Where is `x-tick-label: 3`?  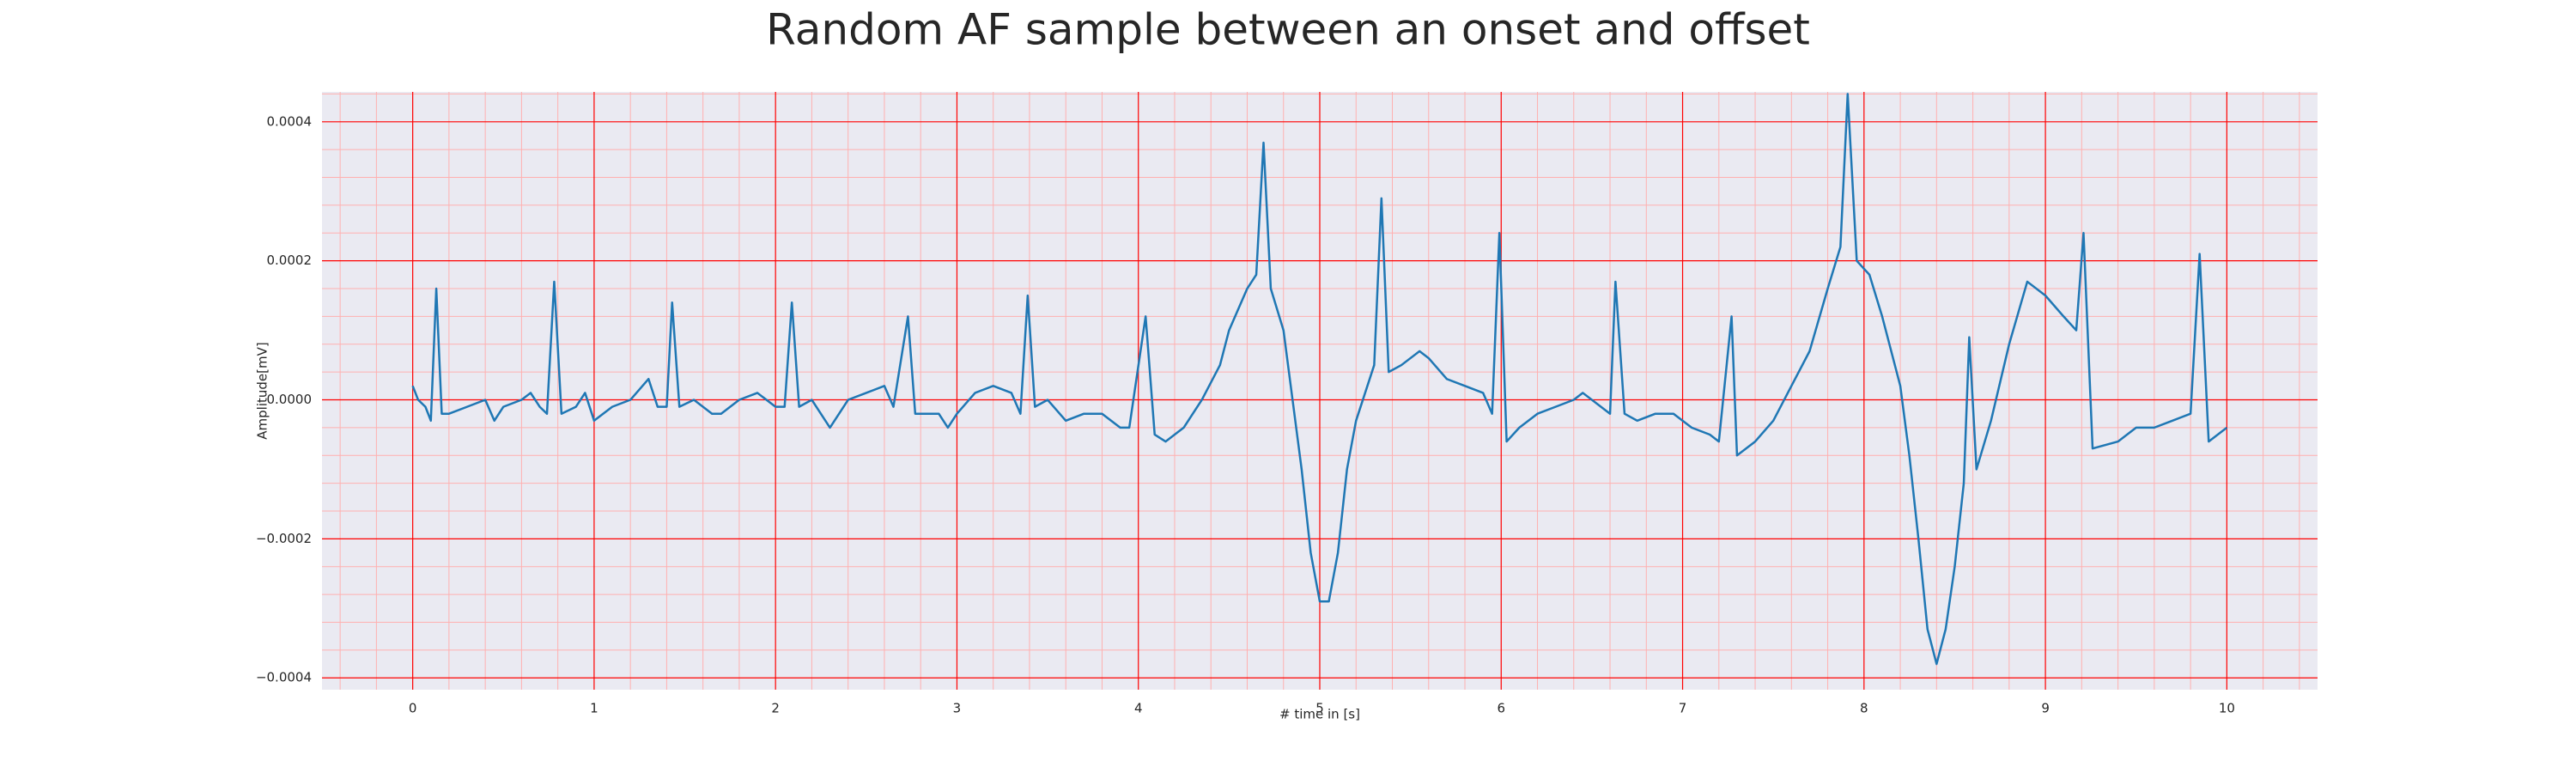 x-tick-label: 3 is located at coordinates (958, 708).